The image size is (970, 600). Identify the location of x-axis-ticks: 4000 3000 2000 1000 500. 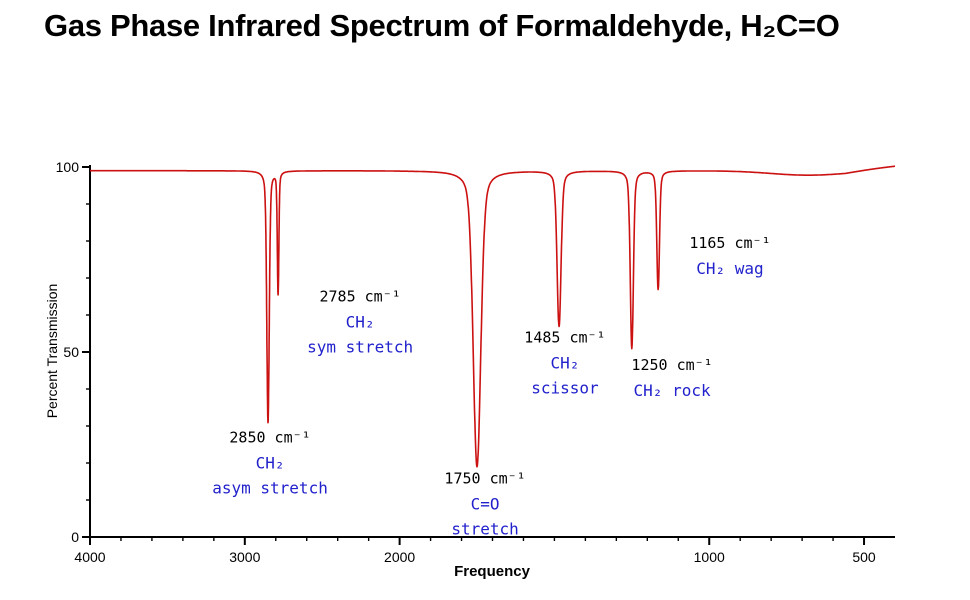
(475, 551).